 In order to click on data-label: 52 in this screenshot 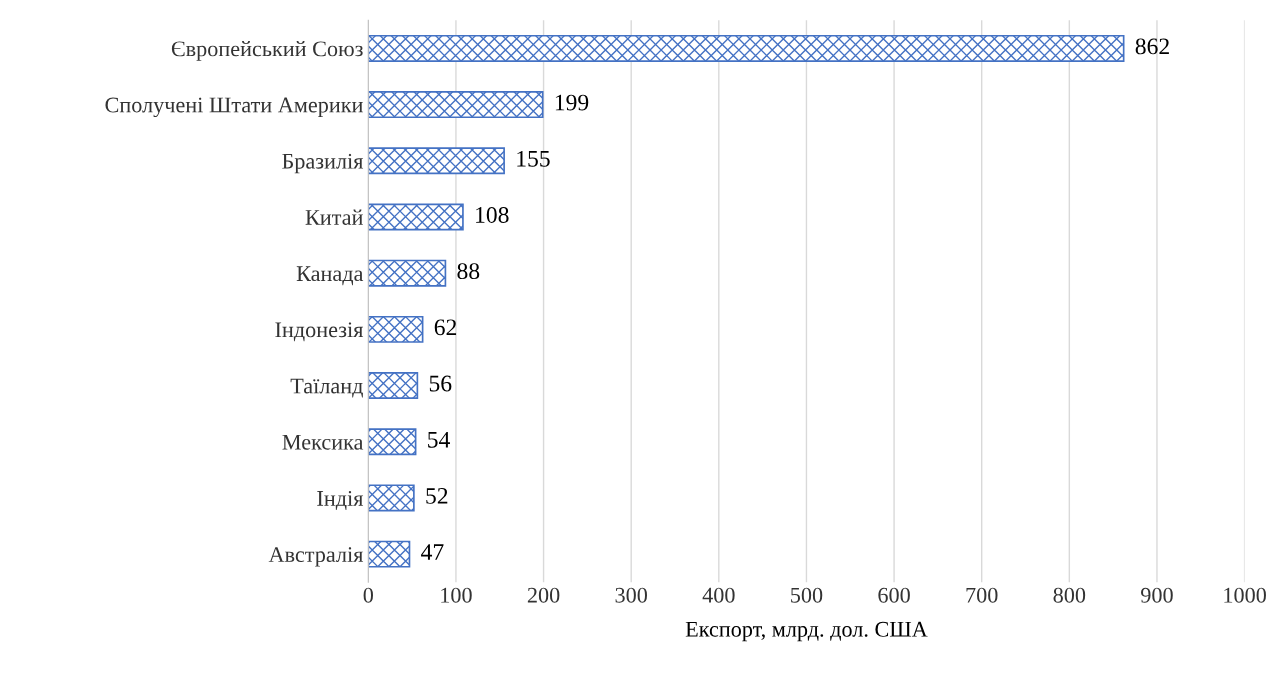, I will do `click(437, 495)`.